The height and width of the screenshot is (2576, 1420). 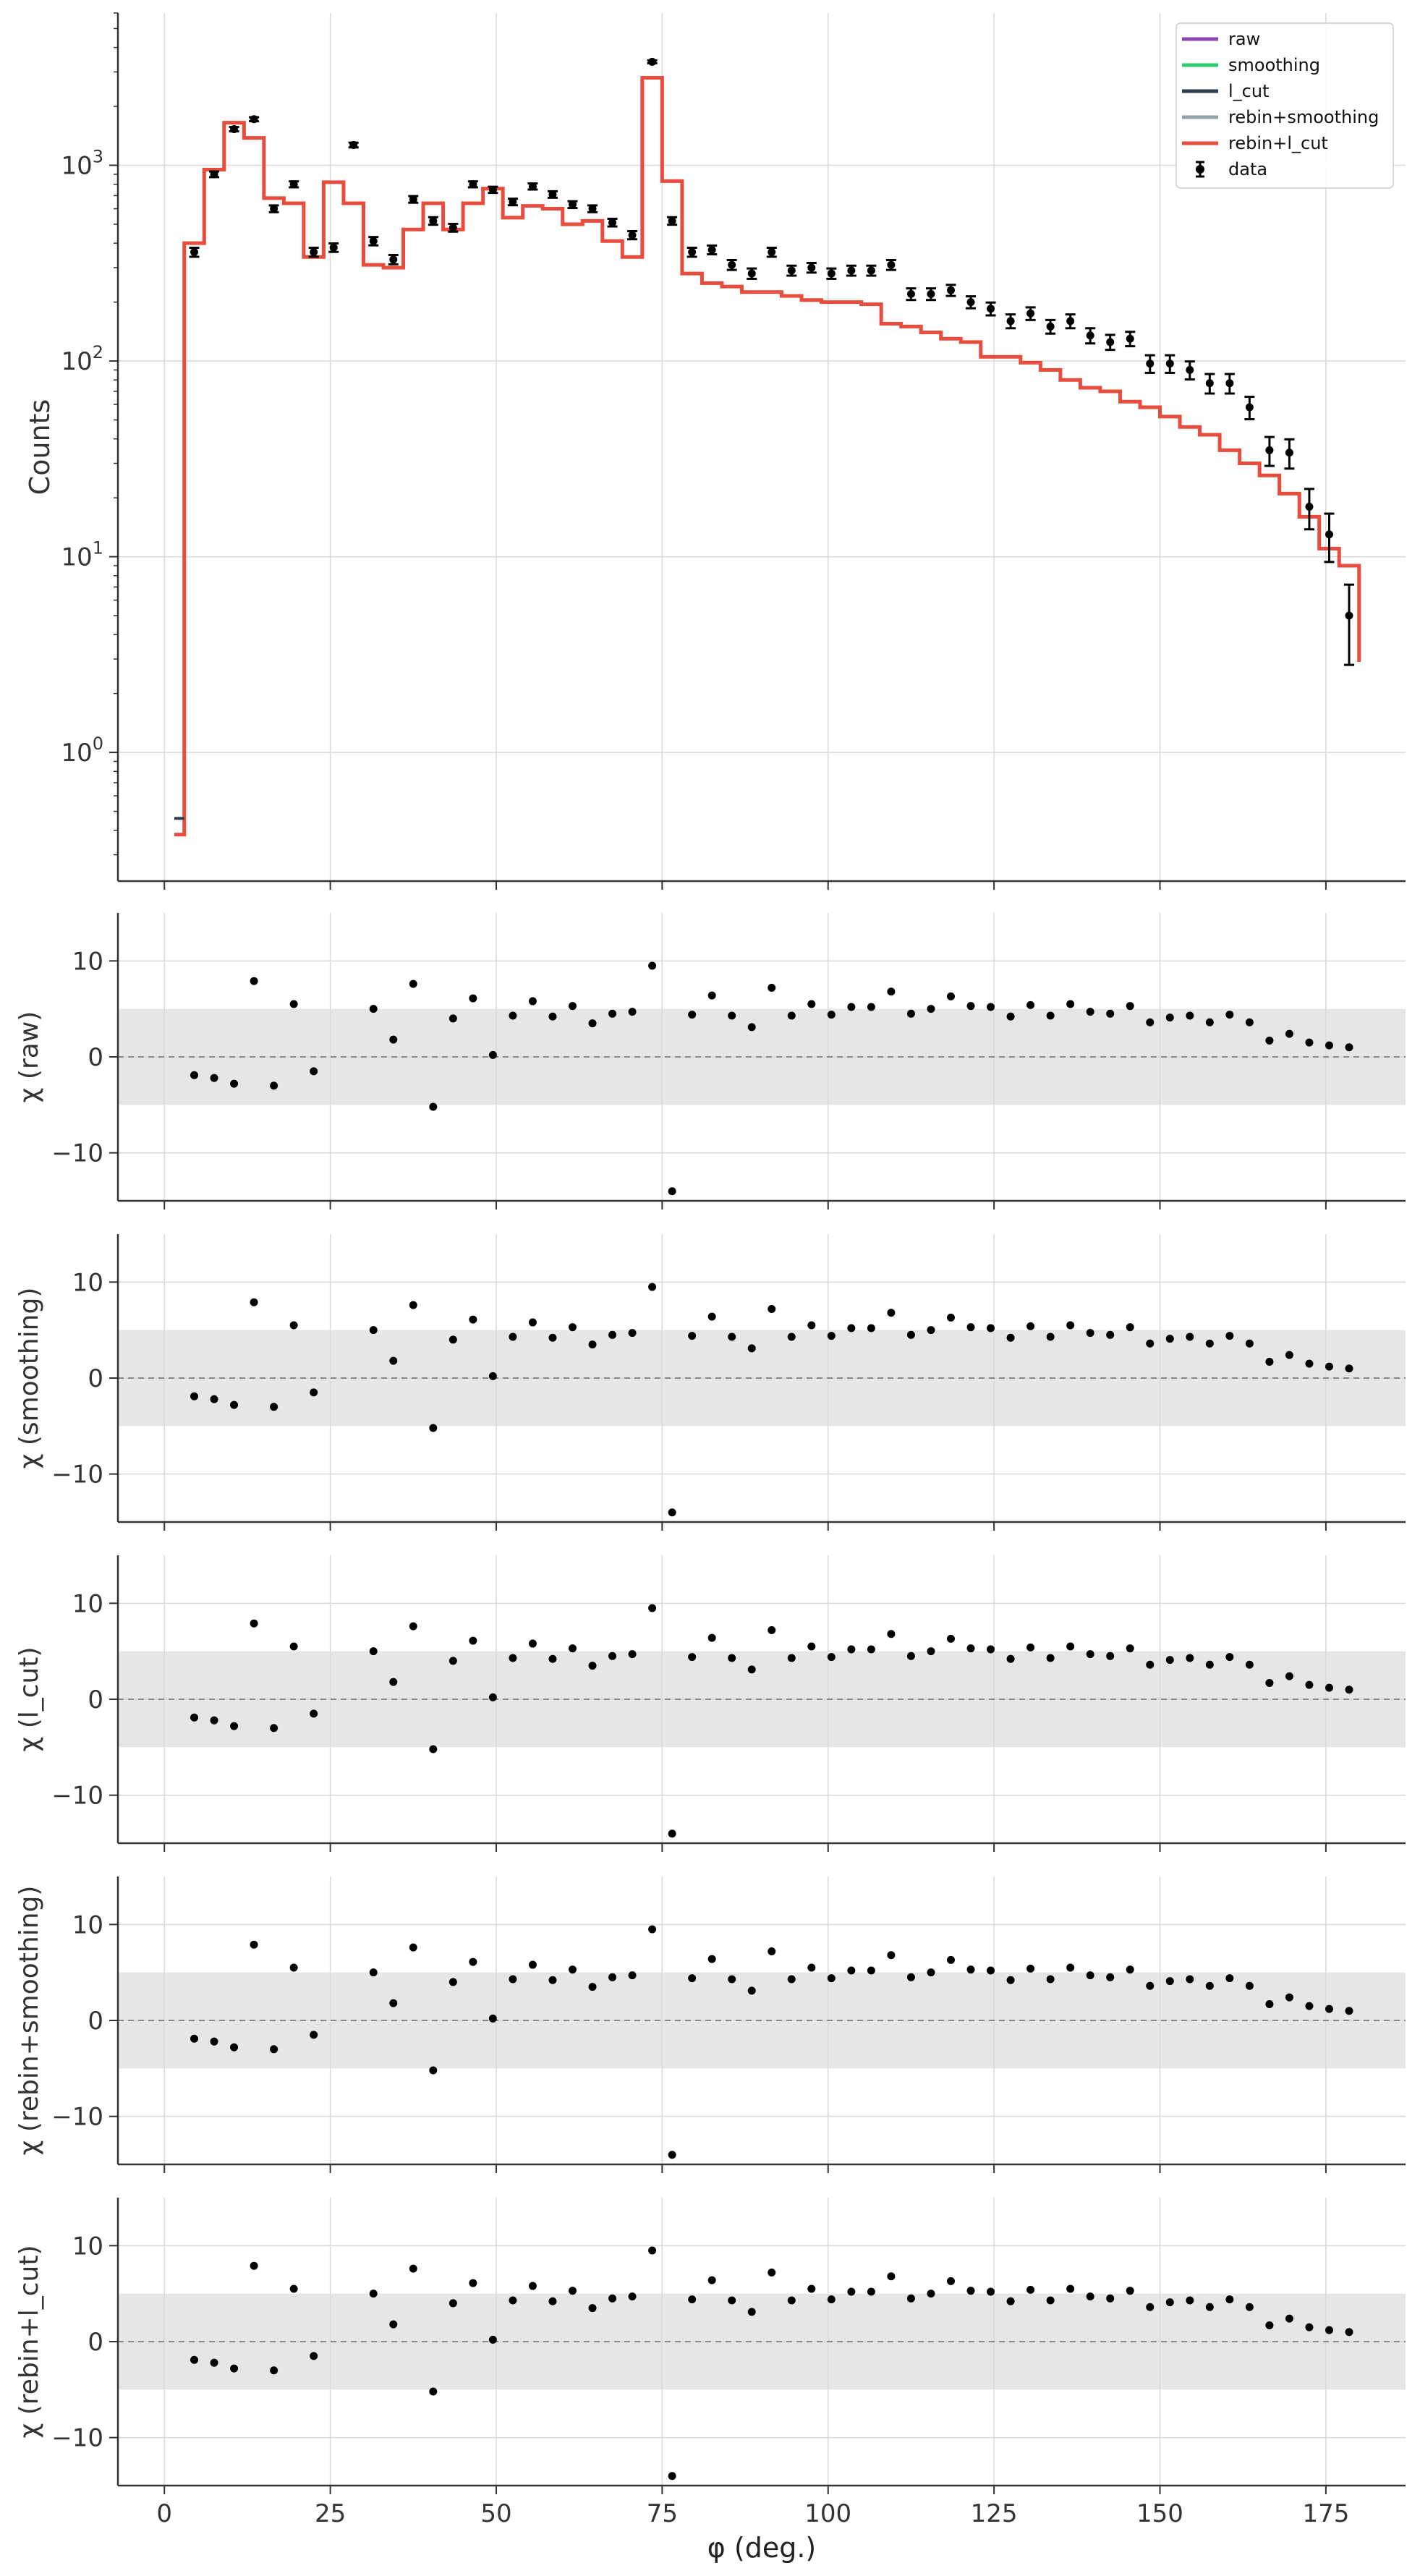 What do you see at coordinates (1325, 2513) in the screenshot?
I see `x-tick-label: 175` at bounding box center [1325, 2513].